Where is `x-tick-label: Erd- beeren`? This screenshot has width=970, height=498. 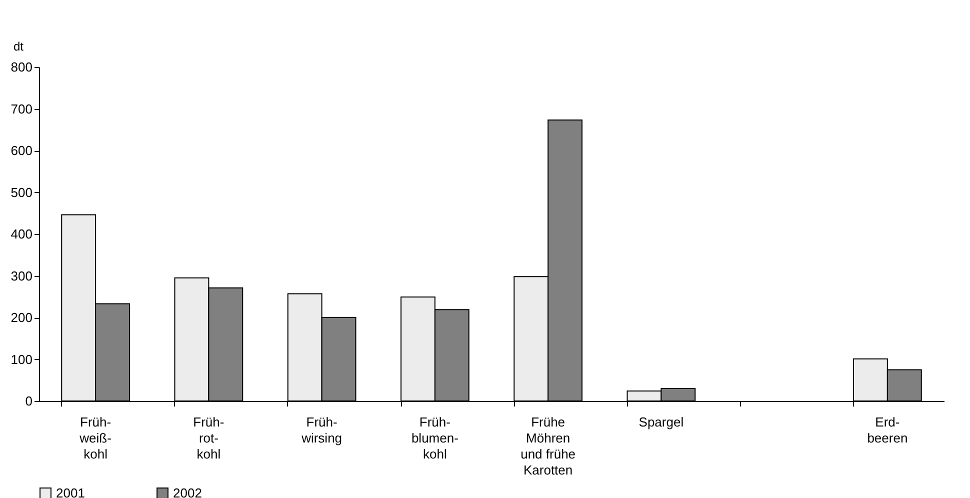 x-tick-label: Erd- beeren is located at coordinates (887, 430).